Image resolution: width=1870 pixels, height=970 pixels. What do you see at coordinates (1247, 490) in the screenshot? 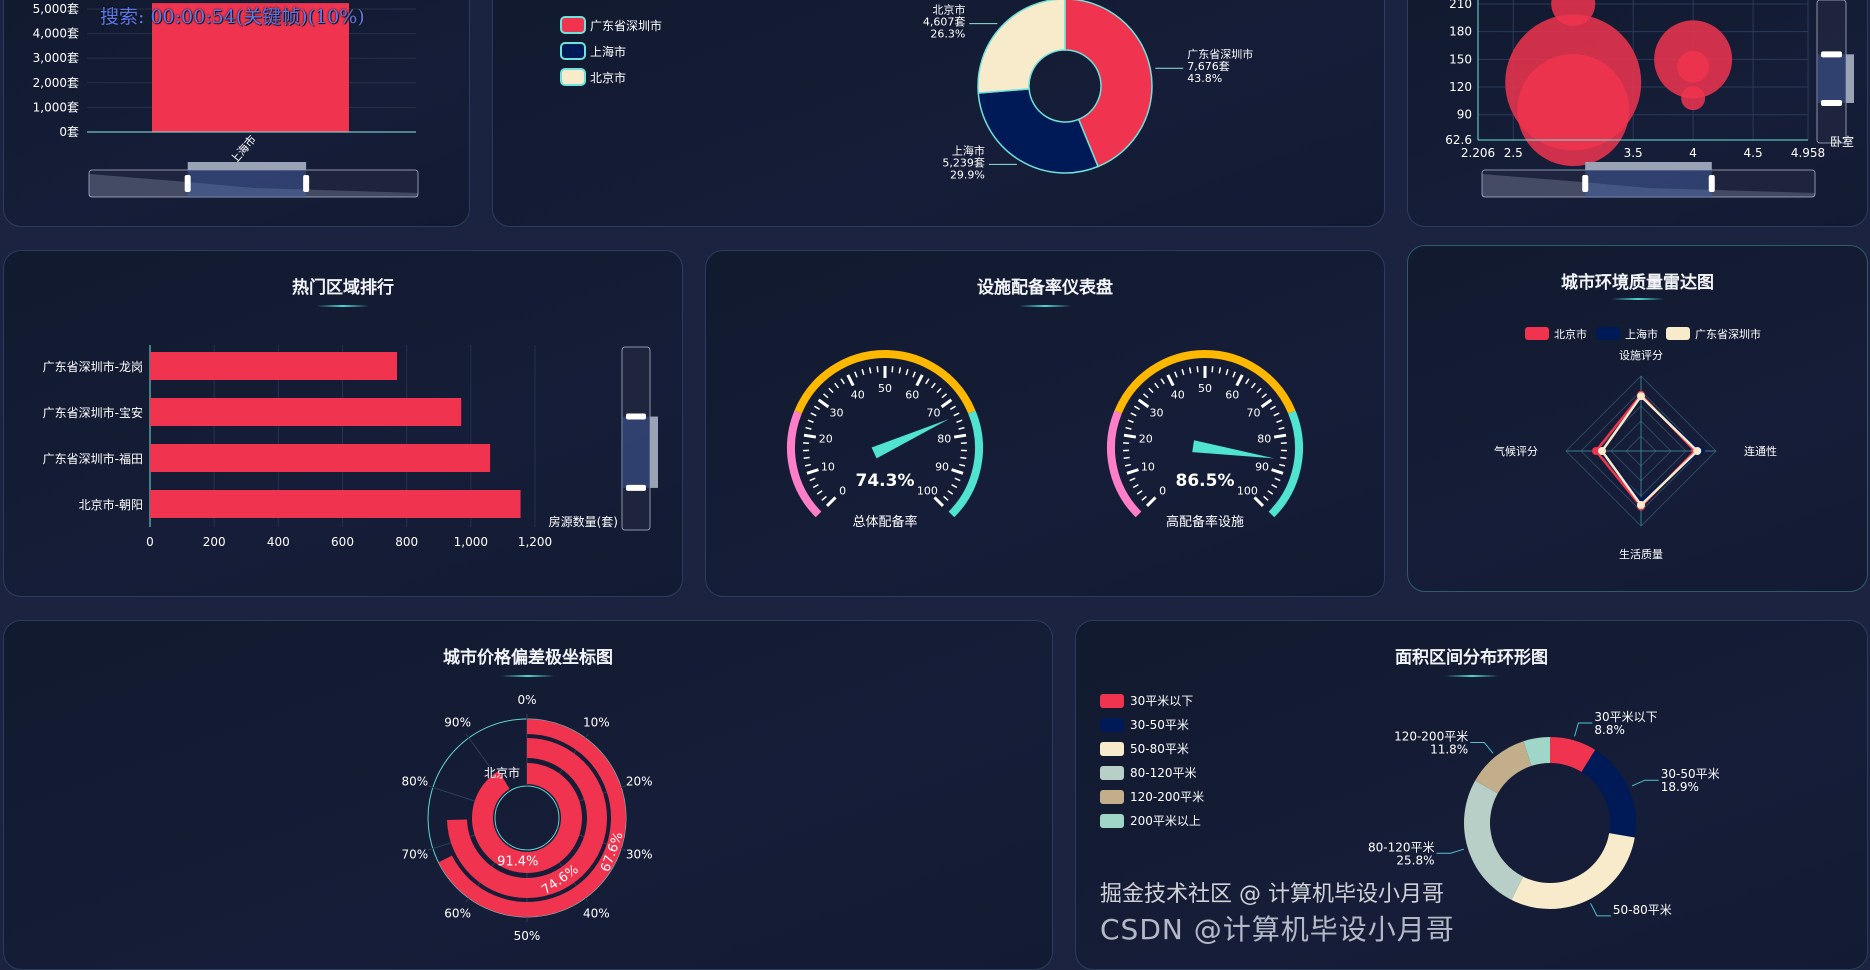
I see `gauge-tick-label: 100` at bounding box center [1247, 490].